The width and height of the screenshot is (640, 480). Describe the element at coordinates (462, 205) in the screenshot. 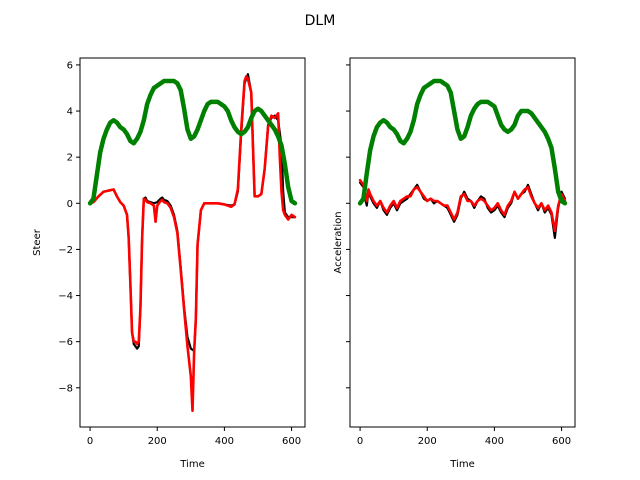

I see `chart-2-series-2-line` at that location.